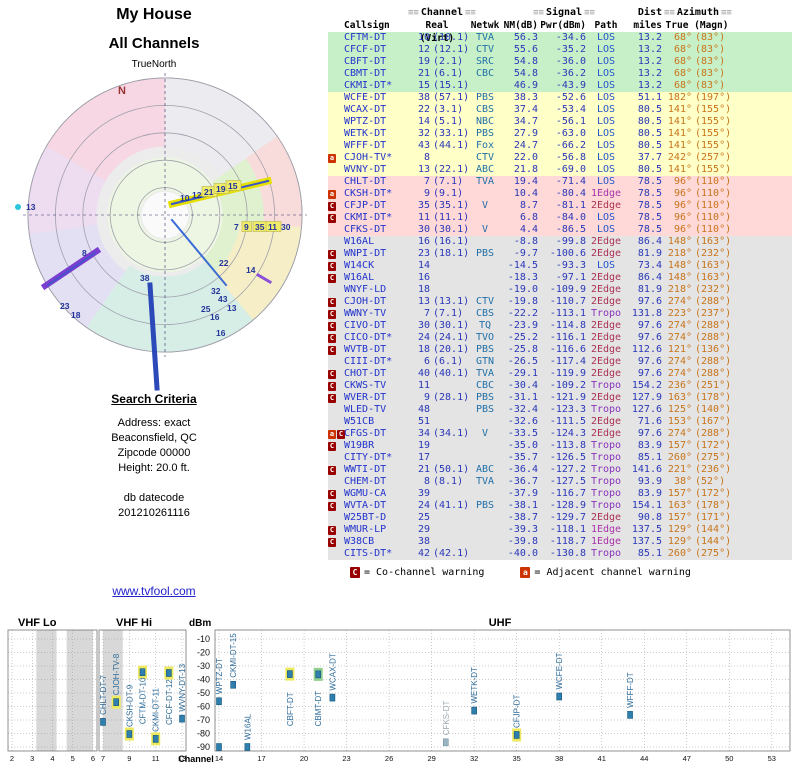  Describe the element at coordinates (710, 481) in the screenshot. I see `azimuth-magnetic: (52°)` at that location.